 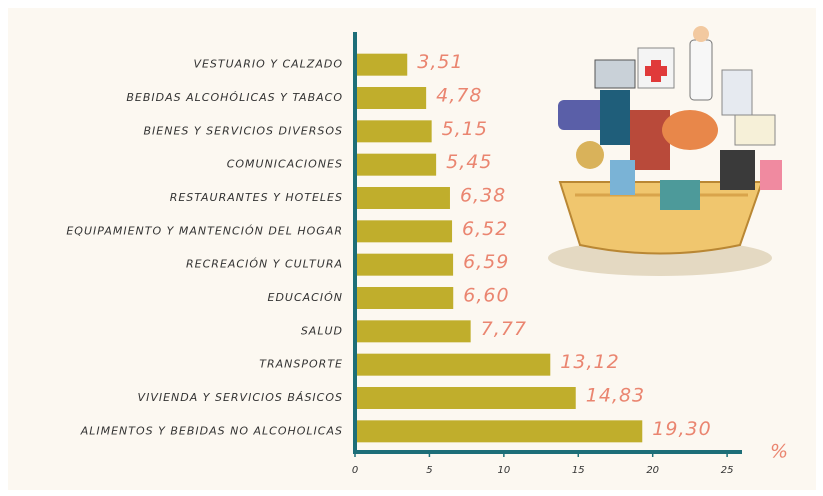 What do you see at coordinates (256, 197) in the screenshot?
I see `category-label: RESTAURANTES Y HOTELES` at bounding box center [256, 197].